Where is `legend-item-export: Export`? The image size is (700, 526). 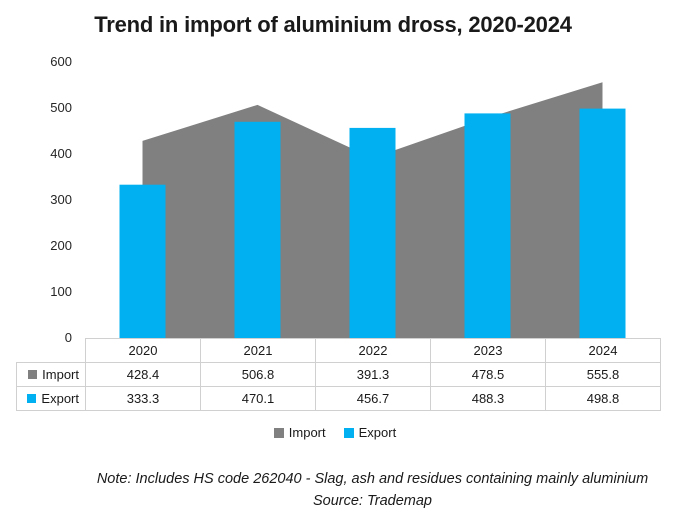
legend-item-export: Export is located at coordinates (370, 432).